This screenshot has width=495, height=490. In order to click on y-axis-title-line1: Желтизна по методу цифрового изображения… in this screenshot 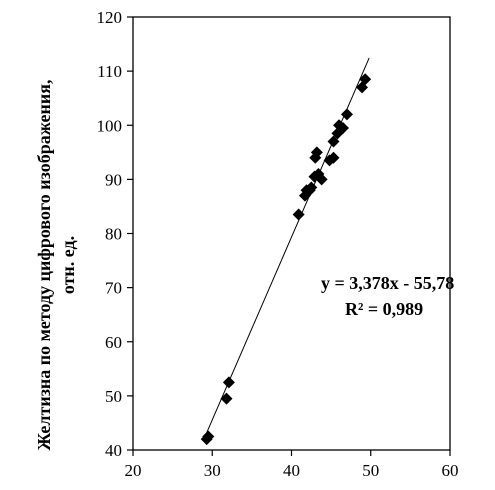, I will do `click(44, 265)`.